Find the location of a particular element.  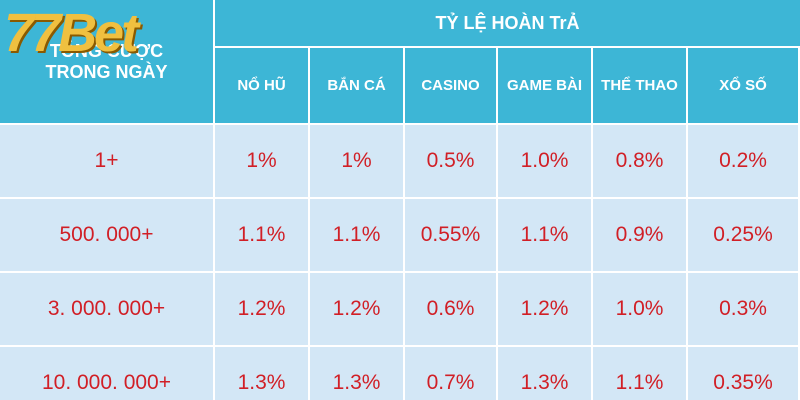

logo: 77Bet is located at coordinates (71, 33).